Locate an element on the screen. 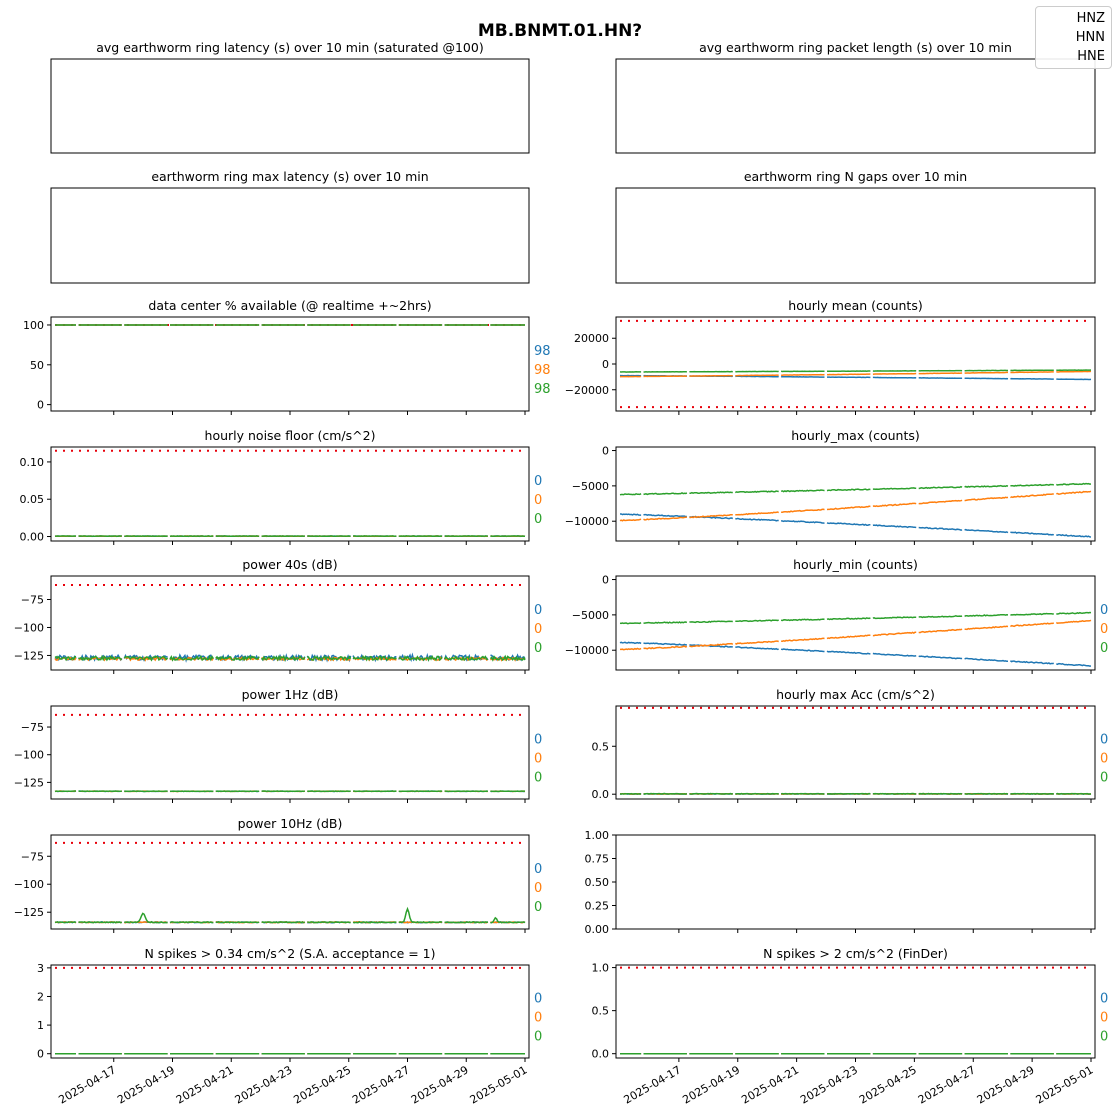  side-value-hnz: 98 is located at coordinates (542, 351).